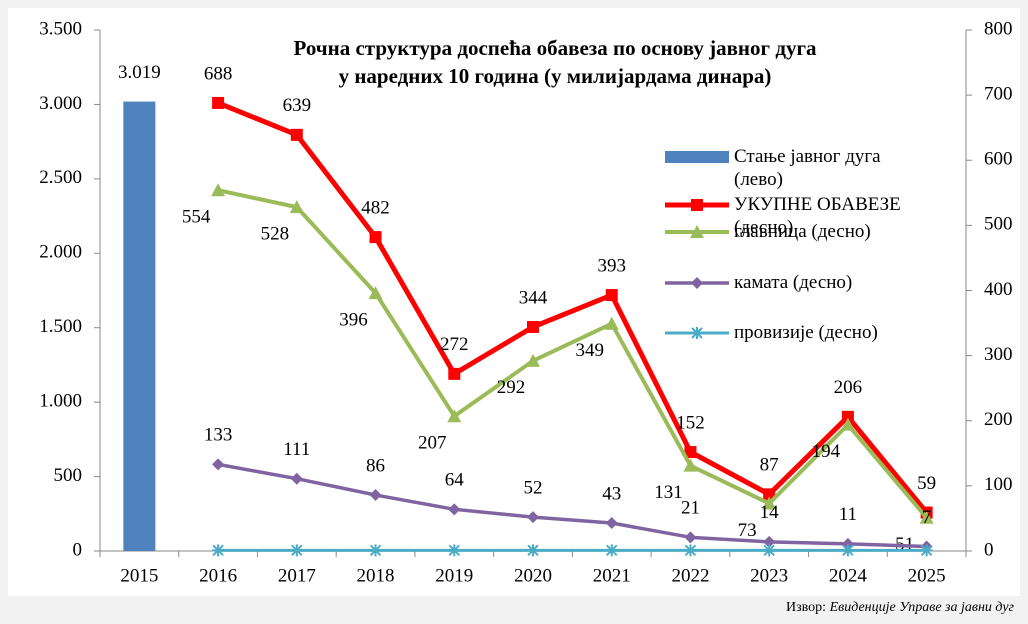  Describe the element at coordinates (60, 177) in the screenshot. I see `y-tick-label: 2.500` at that location.